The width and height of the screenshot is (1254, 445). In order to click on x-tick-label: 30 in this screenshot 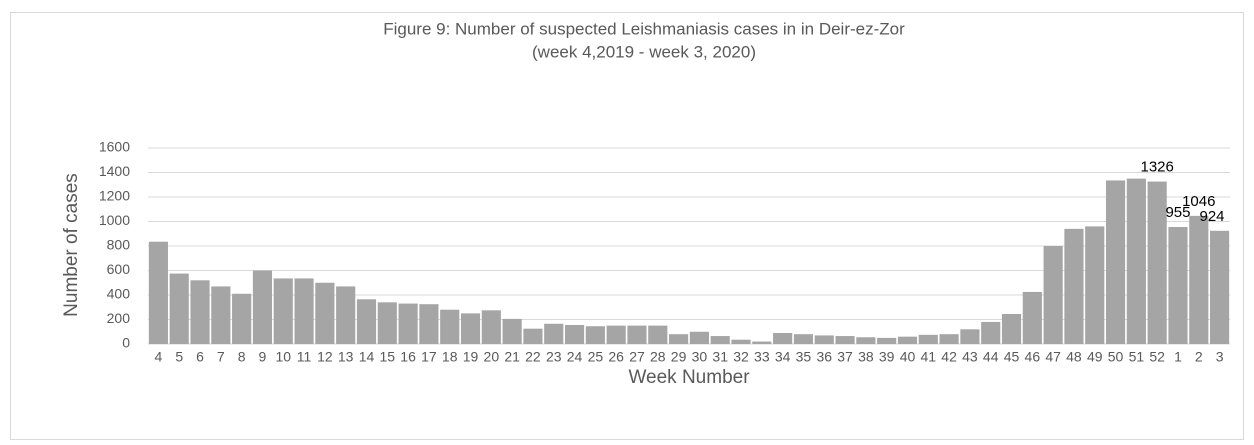, I will do `click(700, 357)`.